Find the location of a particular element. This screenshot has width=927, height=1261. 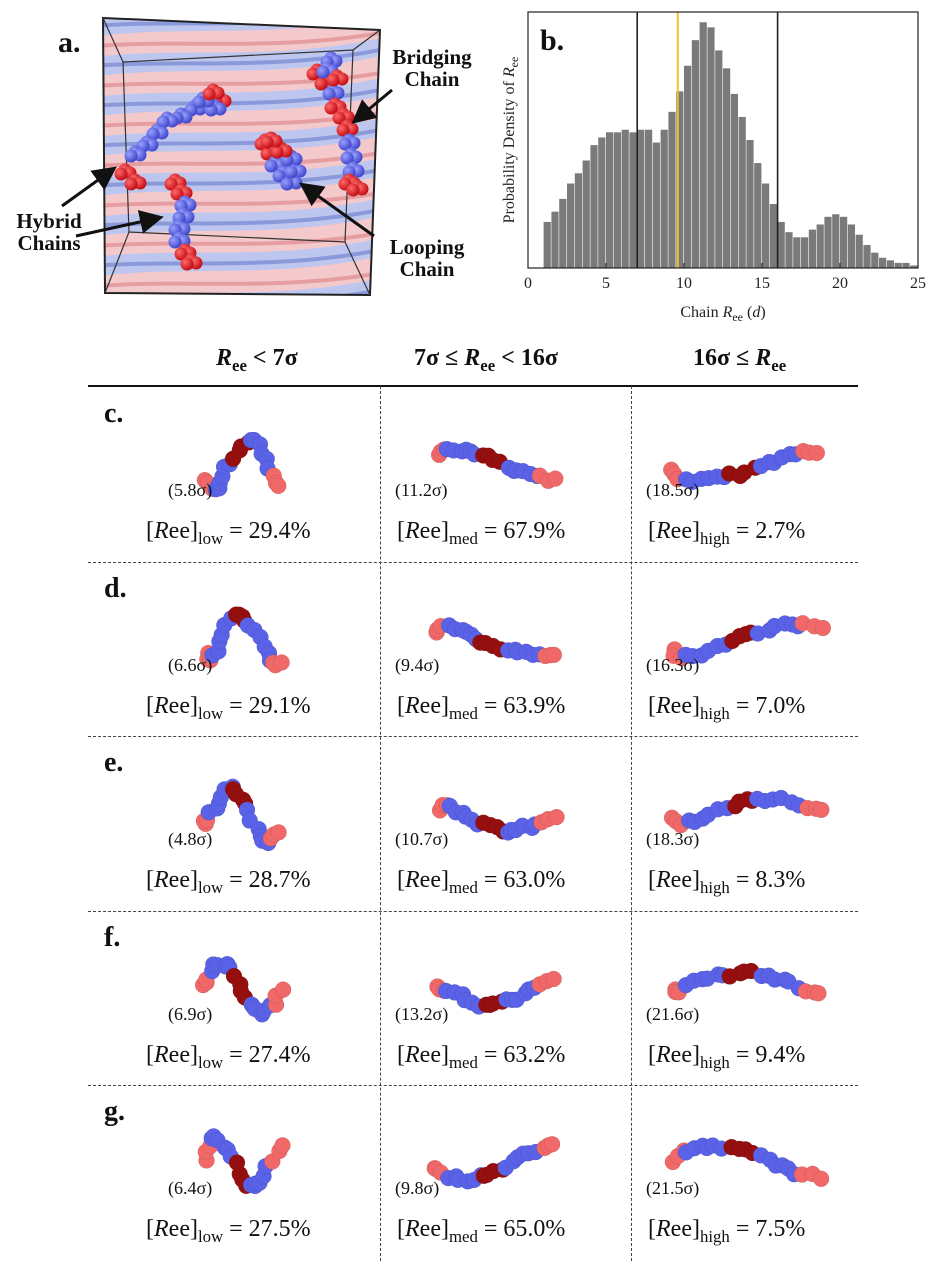

fraction-value: [Ree]high = 7.5% is located at coordinates (726, 1231).